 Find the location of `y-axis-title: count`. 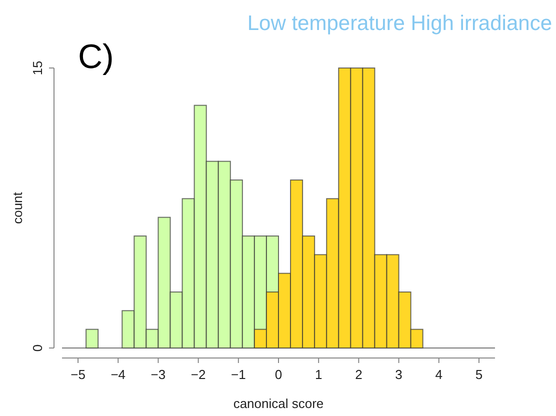

y-axis-title: count is located at coordinates (17, 208).